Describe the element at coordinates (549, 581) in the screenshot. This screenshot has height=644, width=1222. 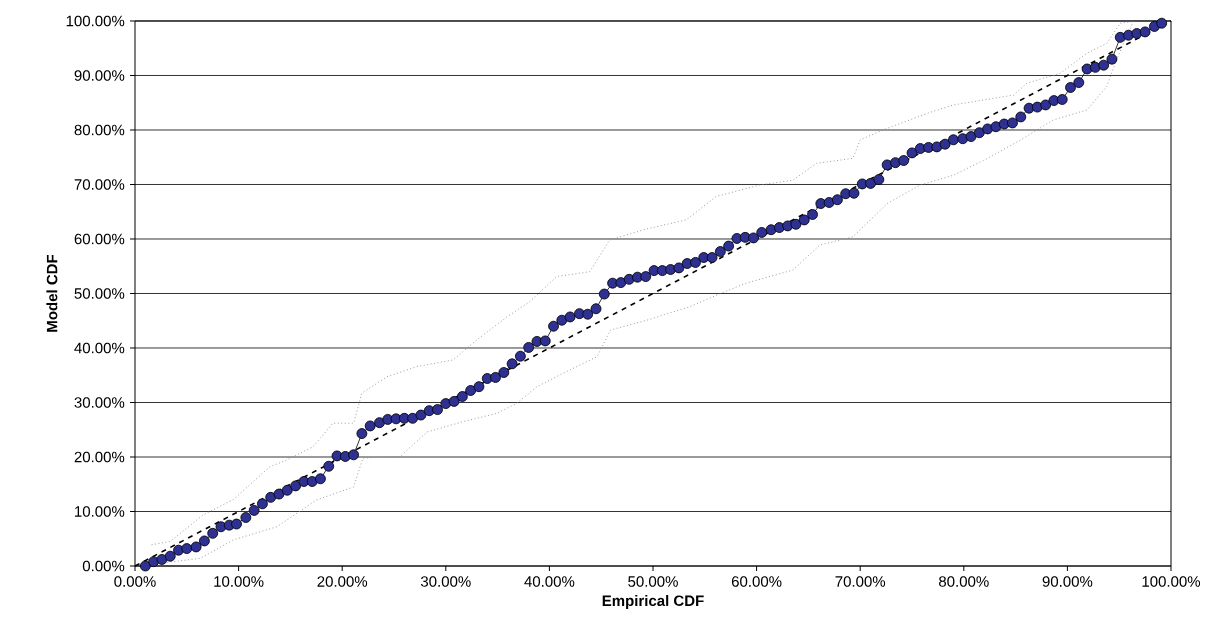
I see `x-tick-label: 40.00%` at that location.